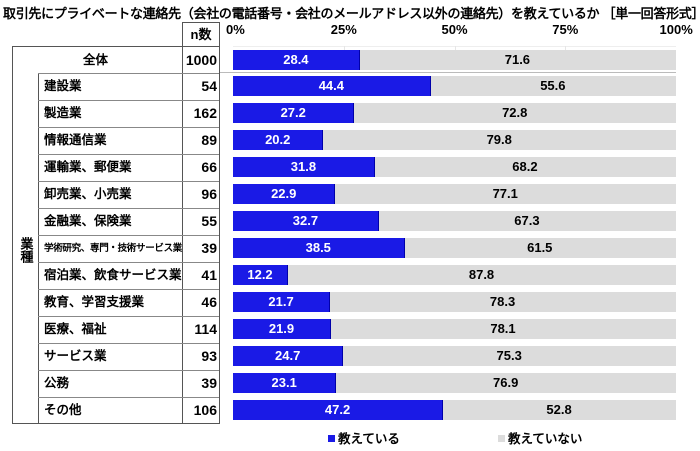 This screenshot has width=700, height=451. What do you see at coordinates (454, 86) in the screenshot?
I see `stacked-bar: 44.4 55.6` at bounding box center [454, 86].